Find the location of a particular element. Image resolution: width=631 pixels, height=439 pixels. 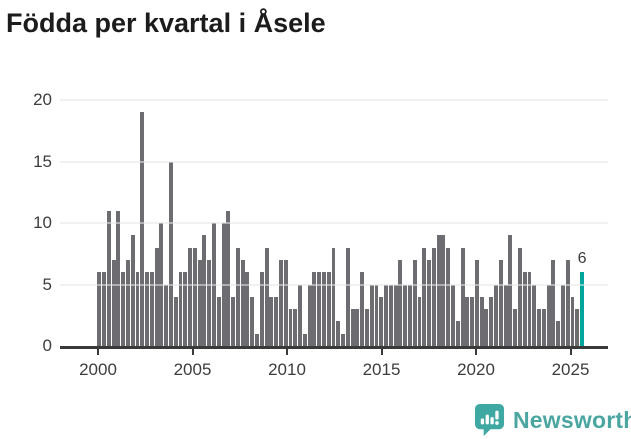

newsworthy-branding: Newsworthy is located at coordinates (552, 420).